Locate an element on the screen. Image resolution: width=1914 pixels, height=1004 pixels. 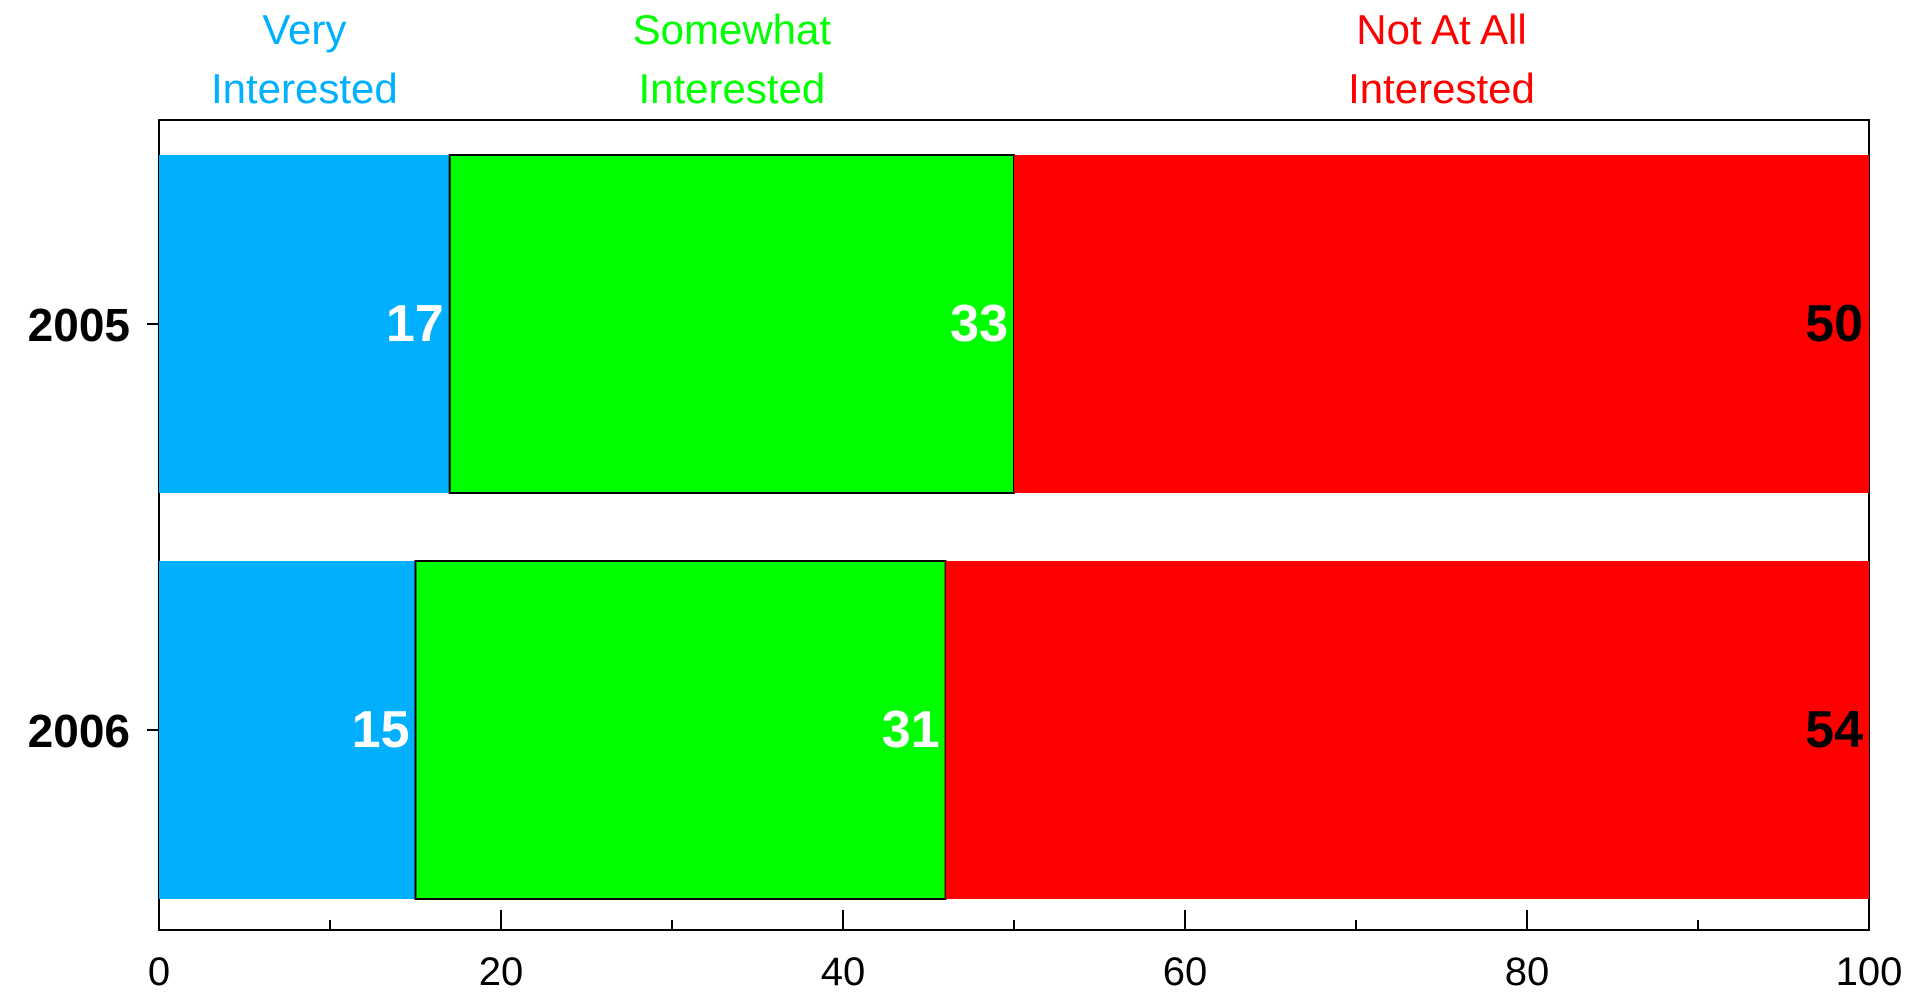
x-tick-label: 80 is located at coordinates (1527, 972).